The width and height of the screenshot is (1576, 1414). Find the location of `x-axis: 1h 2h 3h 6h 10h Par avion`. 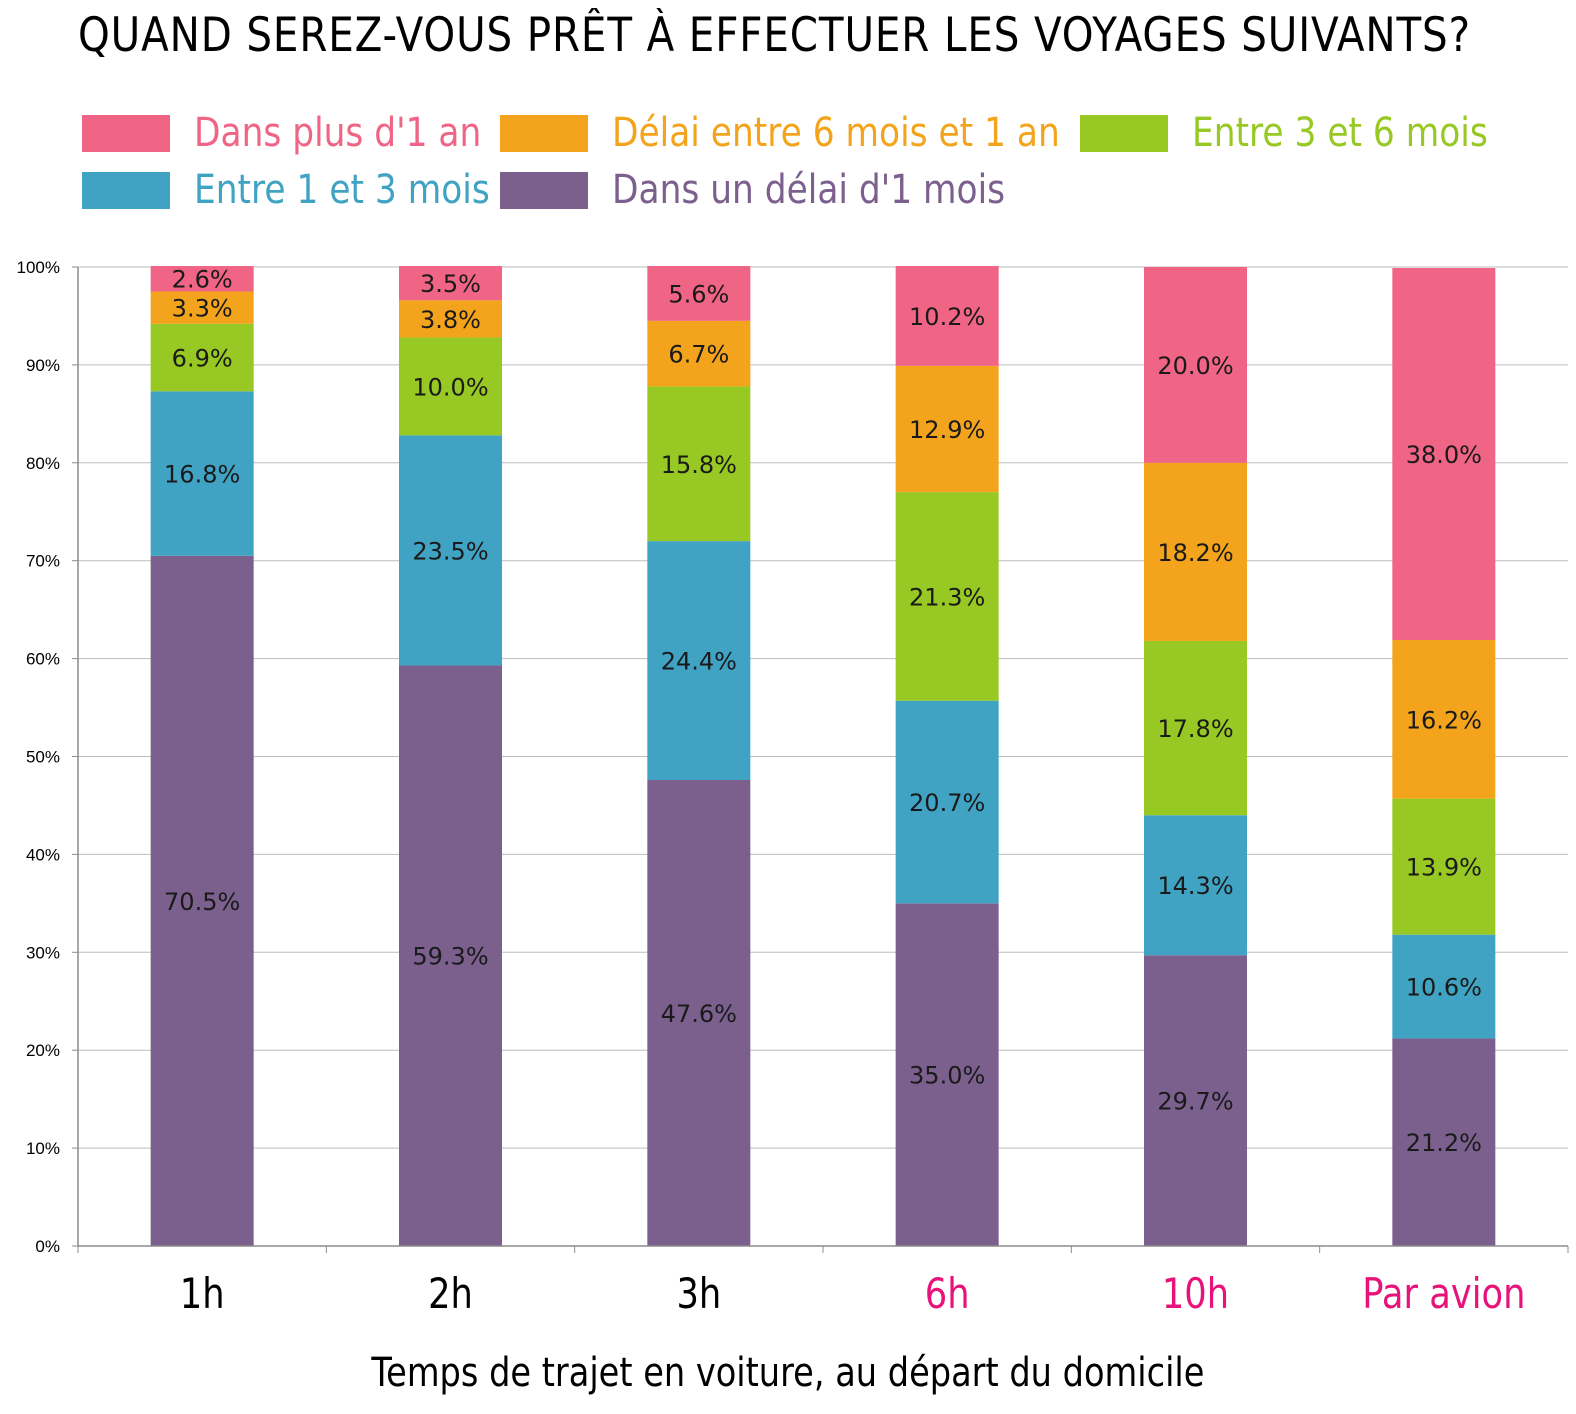

x-axis: 1h 2h 3h 6h 10h Par avion is located at coordinates (823, 1282).